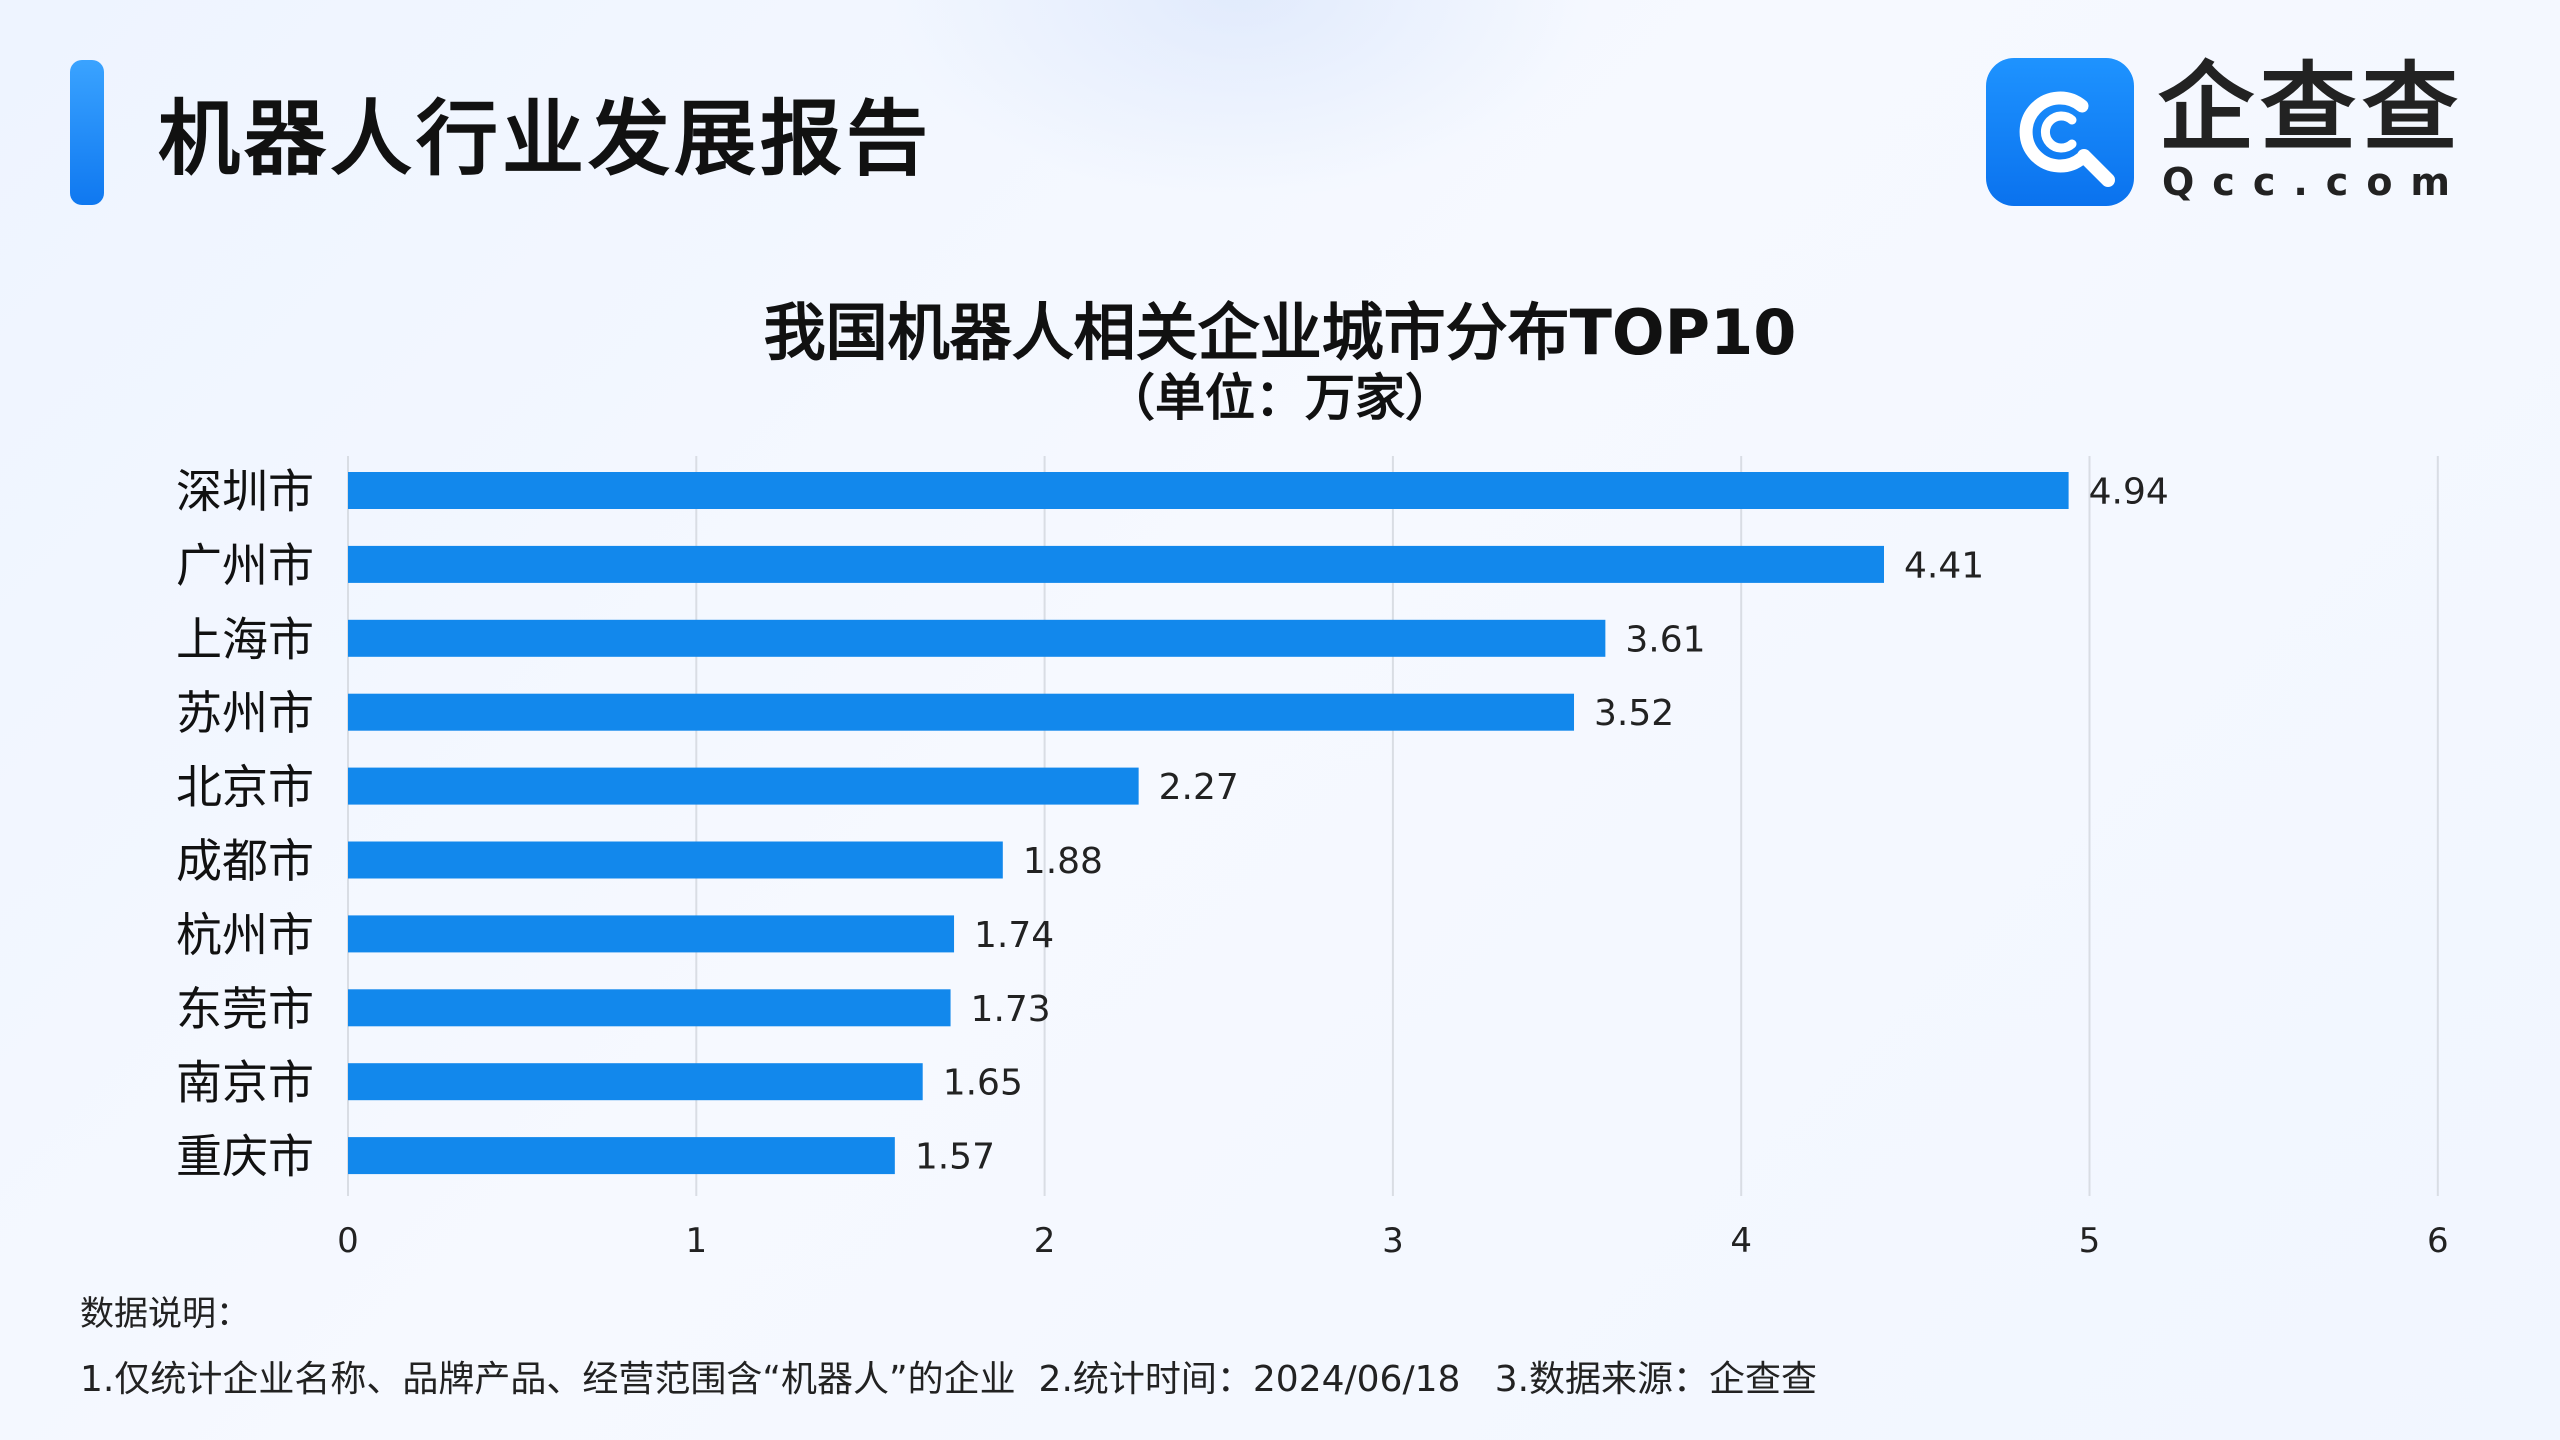 Image resolution: width=2560 pixels, height=1440 pixels. I want to click on x-tick-label: 4, so click(1741, 1241).